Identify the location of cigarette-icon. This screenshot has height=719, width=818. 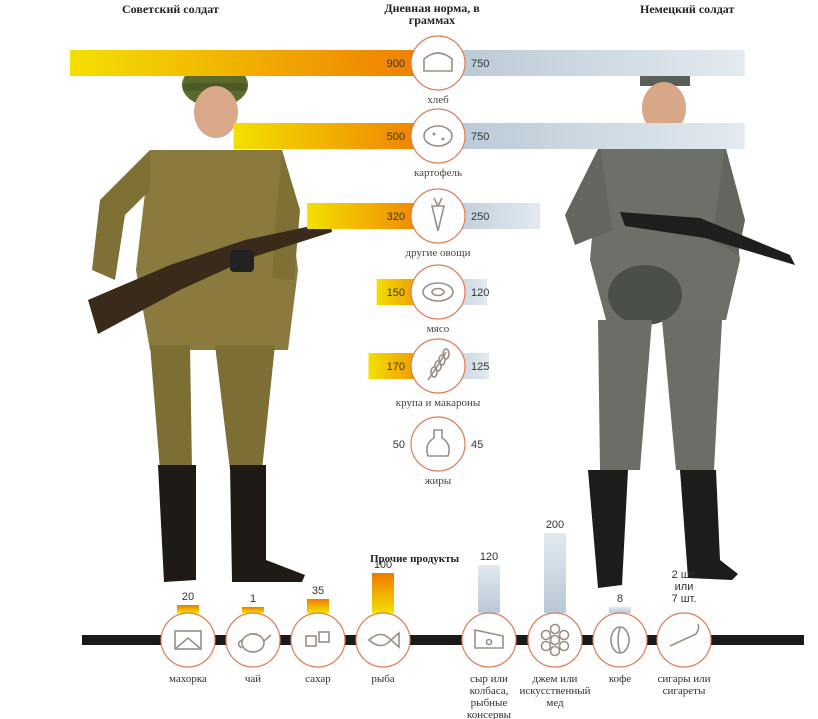
(684, 635).